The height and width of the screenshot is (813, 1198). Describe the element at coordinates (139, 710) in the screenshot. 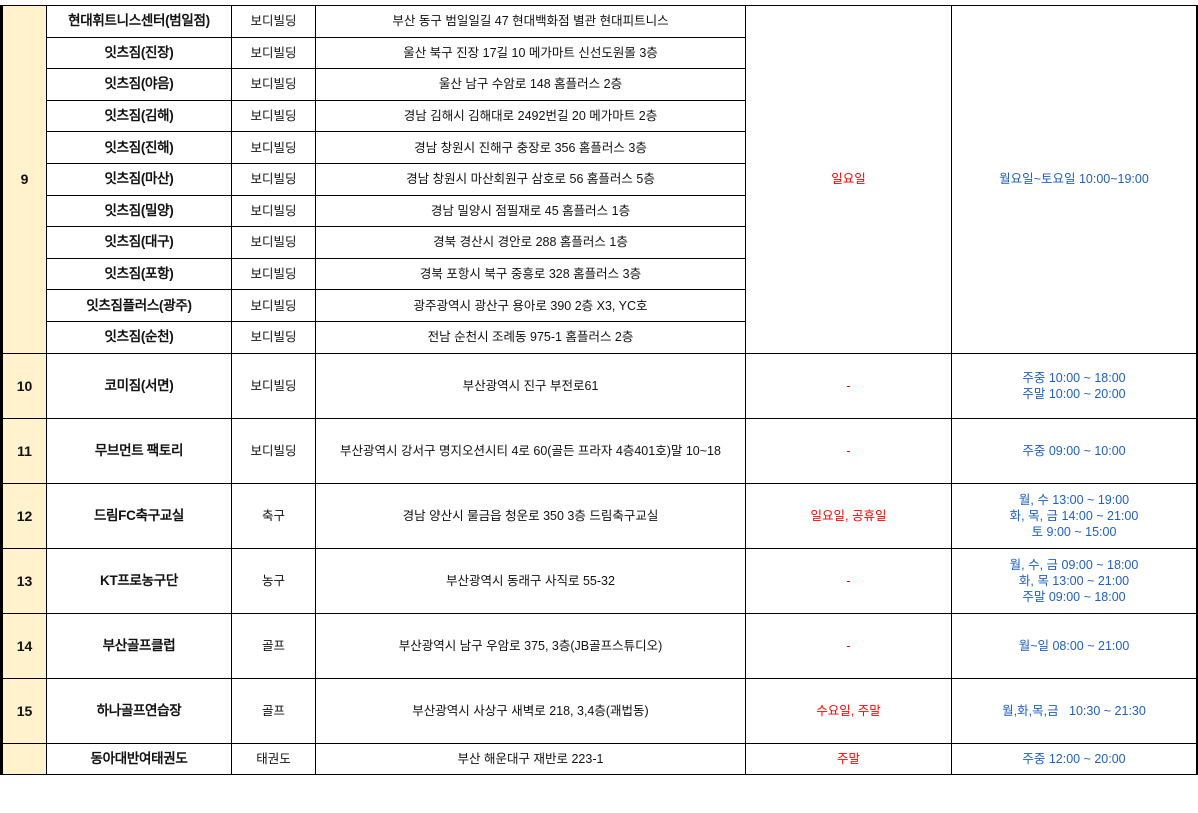

I see `facility-name: 하나골프연습장` at that location.